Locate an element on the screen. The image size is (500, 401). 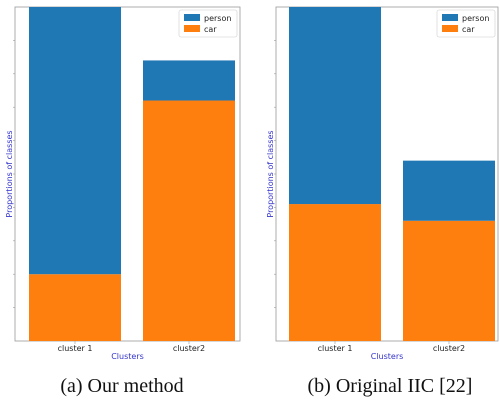
figure-caption-a: (a) Our method is located at coordinates (121, 386).